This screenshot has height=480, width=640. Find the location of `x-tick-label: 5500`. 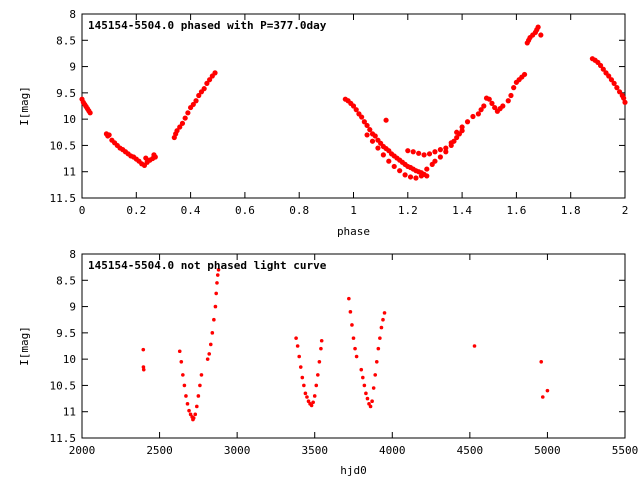

x-tick-label: 5500 is located at coordinates (625, 450).